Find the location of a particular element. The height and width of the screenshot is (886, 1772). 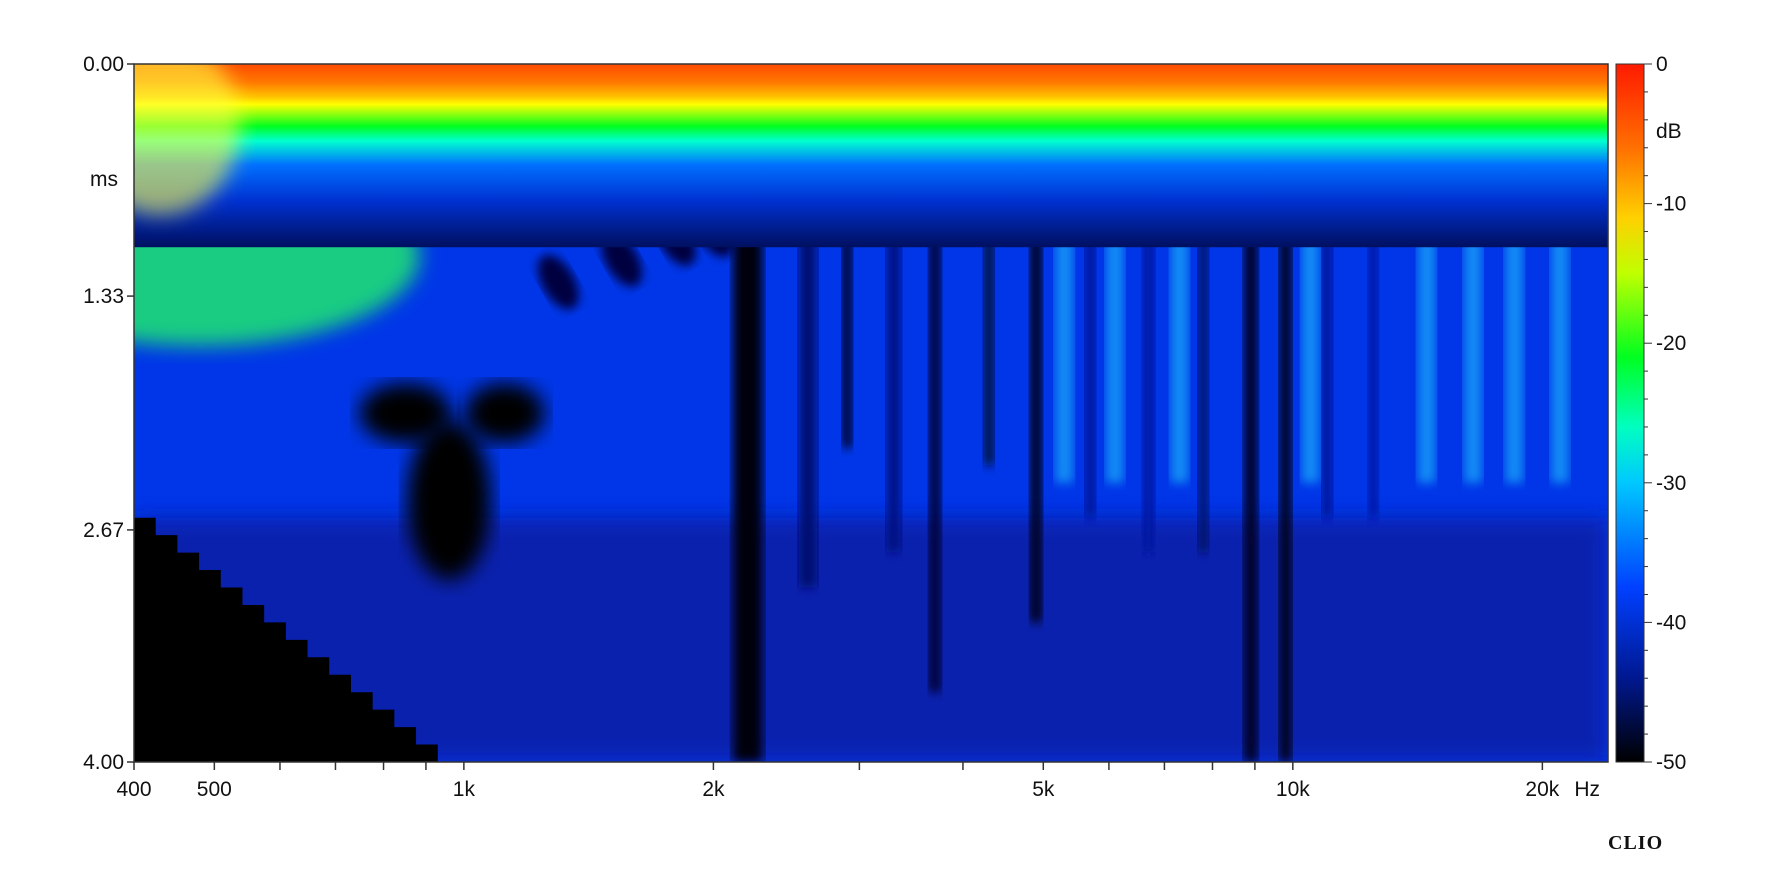

x-tick-label: 400 is located at coordinates (133, 789).